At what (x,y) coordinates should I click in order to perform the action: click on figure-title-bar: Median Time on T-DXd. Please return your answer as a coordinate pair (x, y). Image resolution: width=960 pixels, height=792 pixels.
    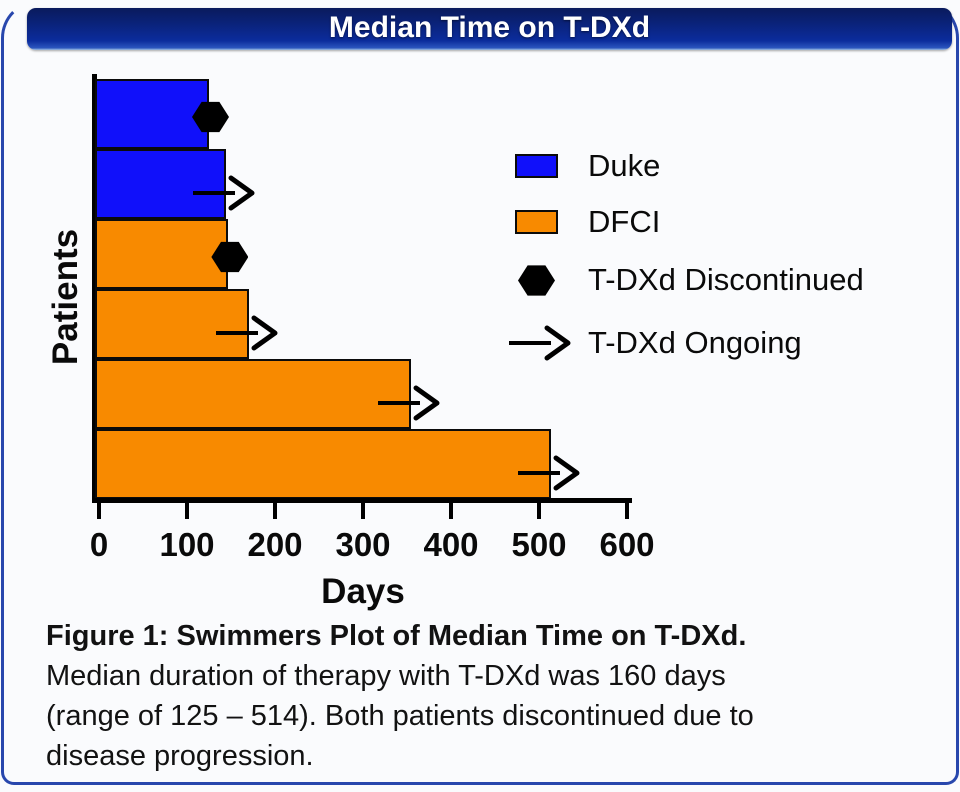
    Looking at the image, I should click on (489, 29).